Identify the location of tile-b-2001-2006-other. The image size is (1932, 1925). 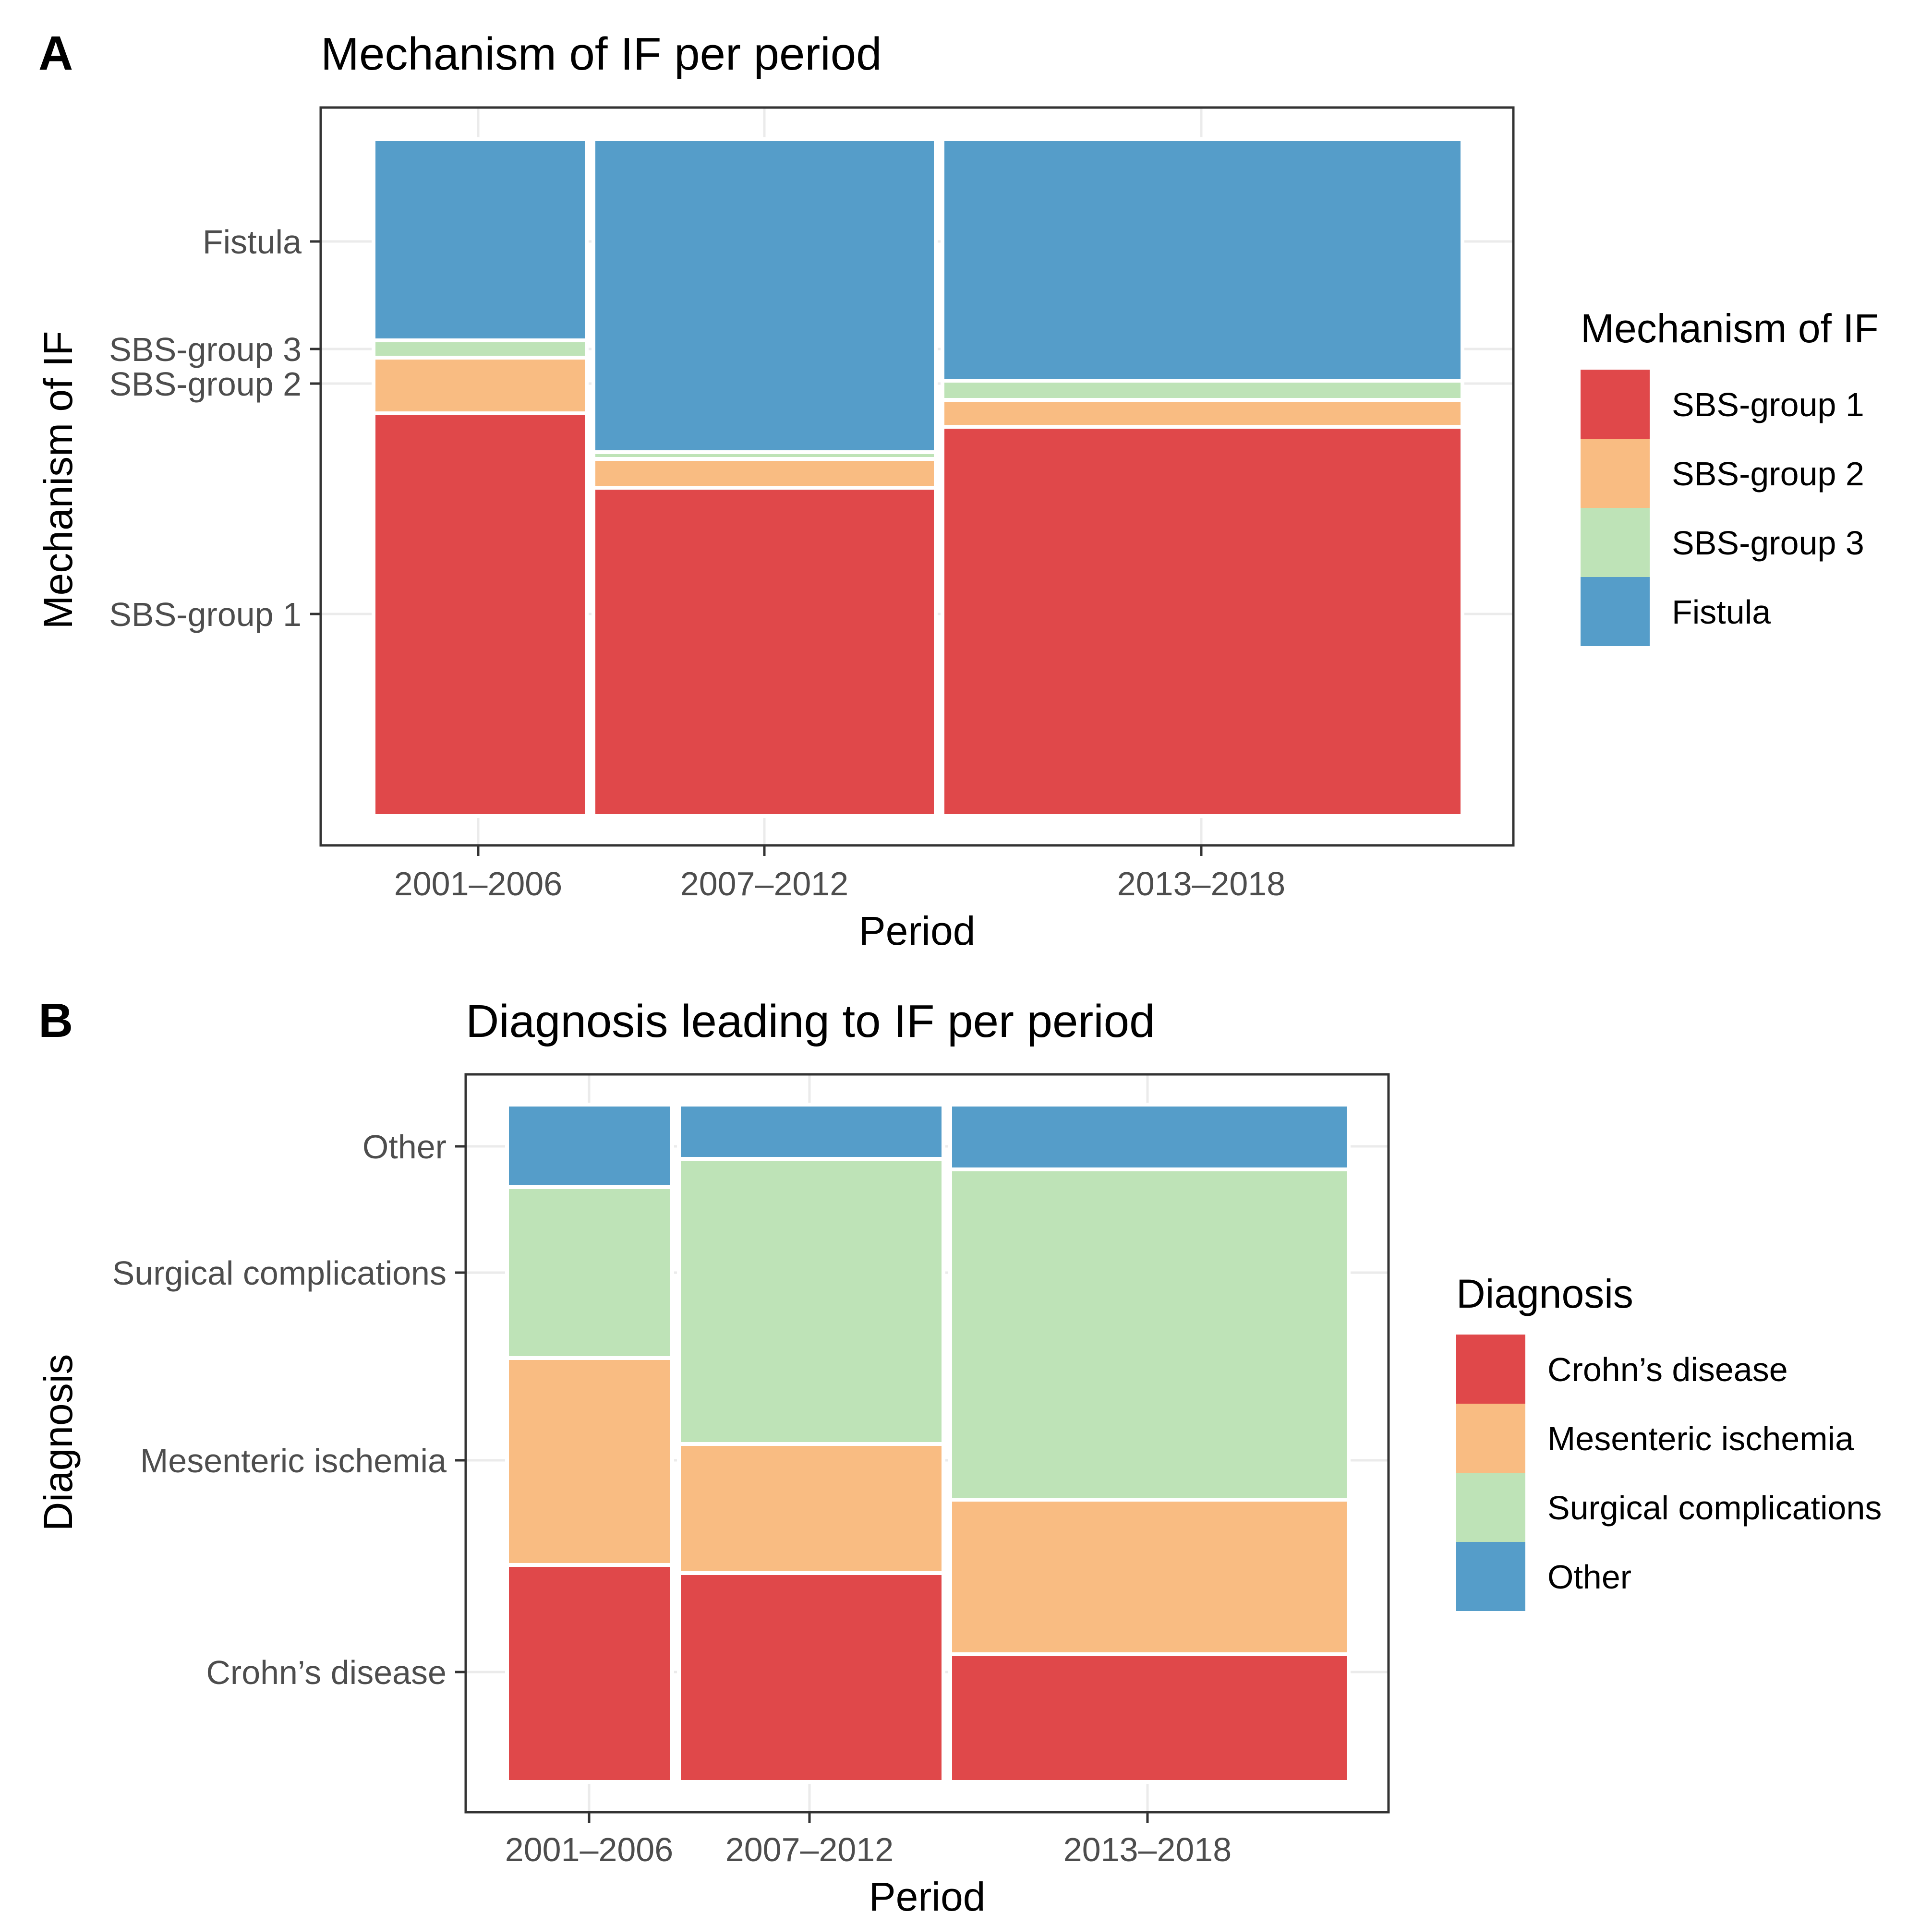
(589, 1146).